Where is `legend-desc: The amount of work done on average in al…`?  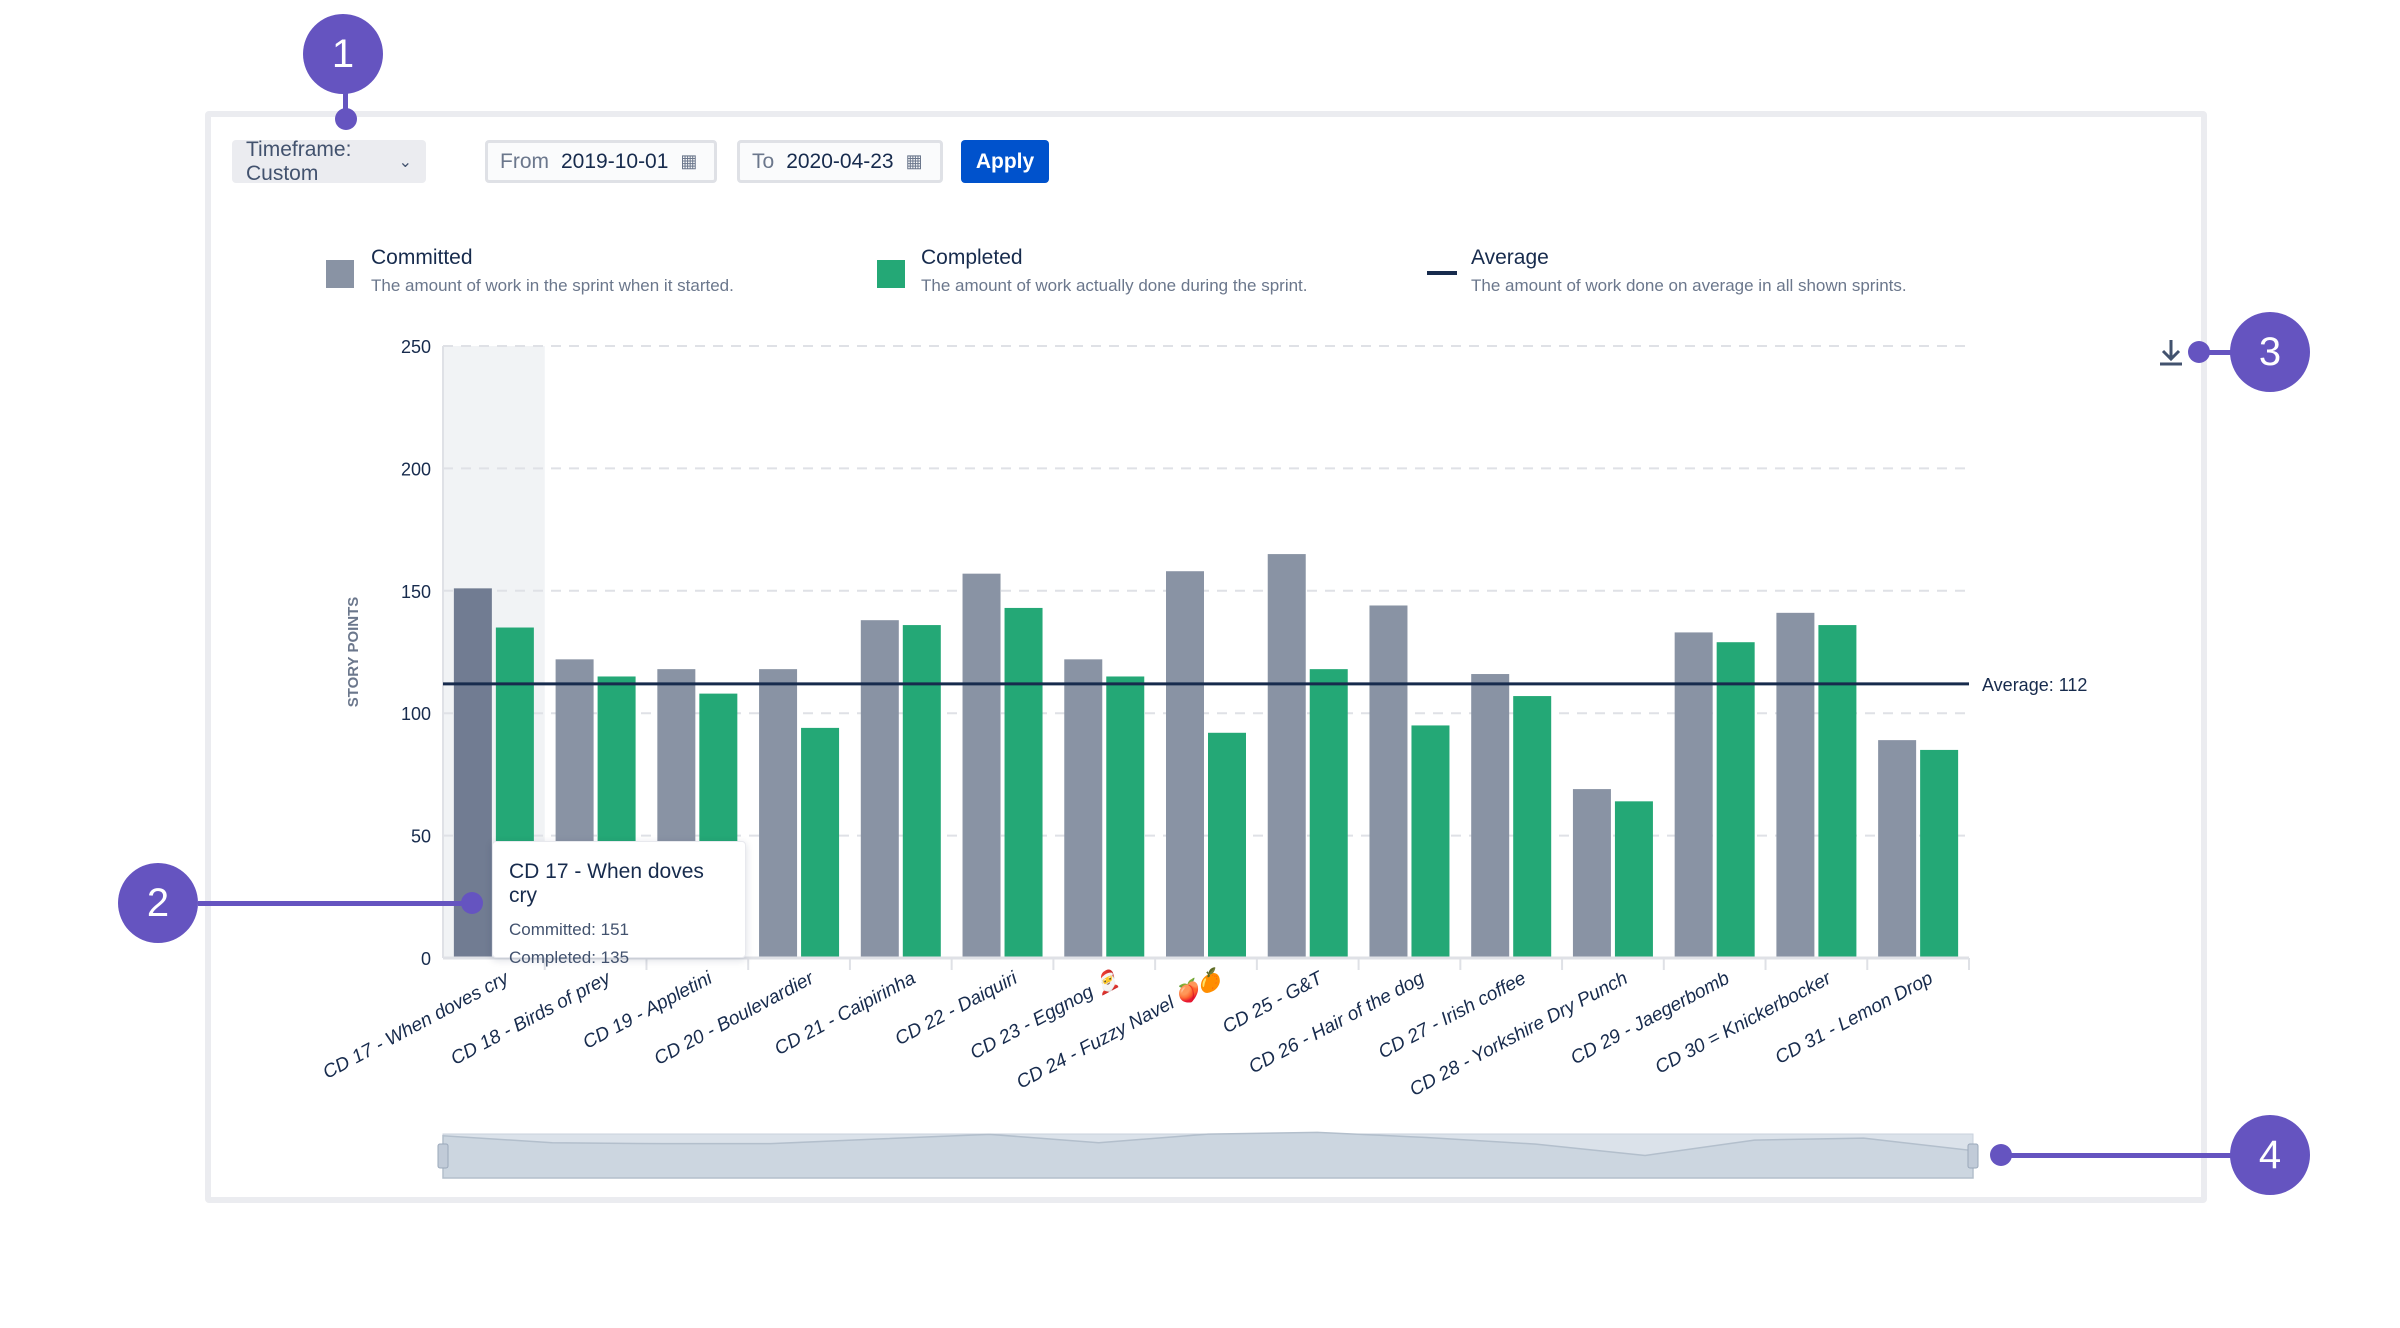 legend-desc: The amount of work done on average in al… is located at coordinates (1689, 285).